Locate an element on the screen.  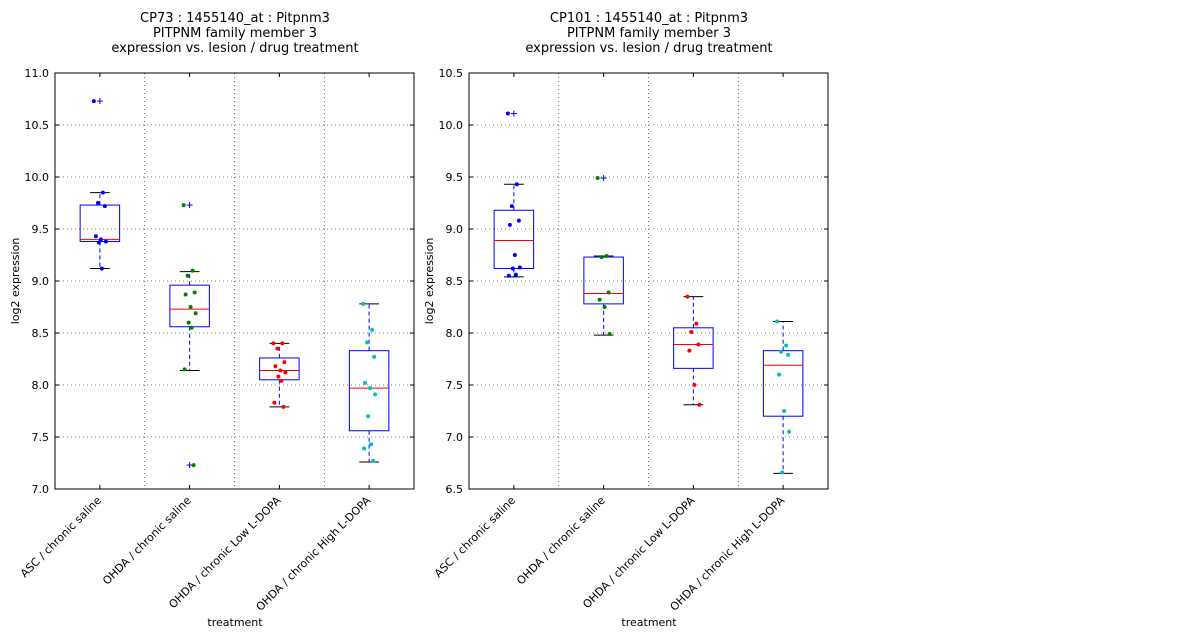
x-tick-label: OHDA / chronic saline is located at coordinates (147, 541).